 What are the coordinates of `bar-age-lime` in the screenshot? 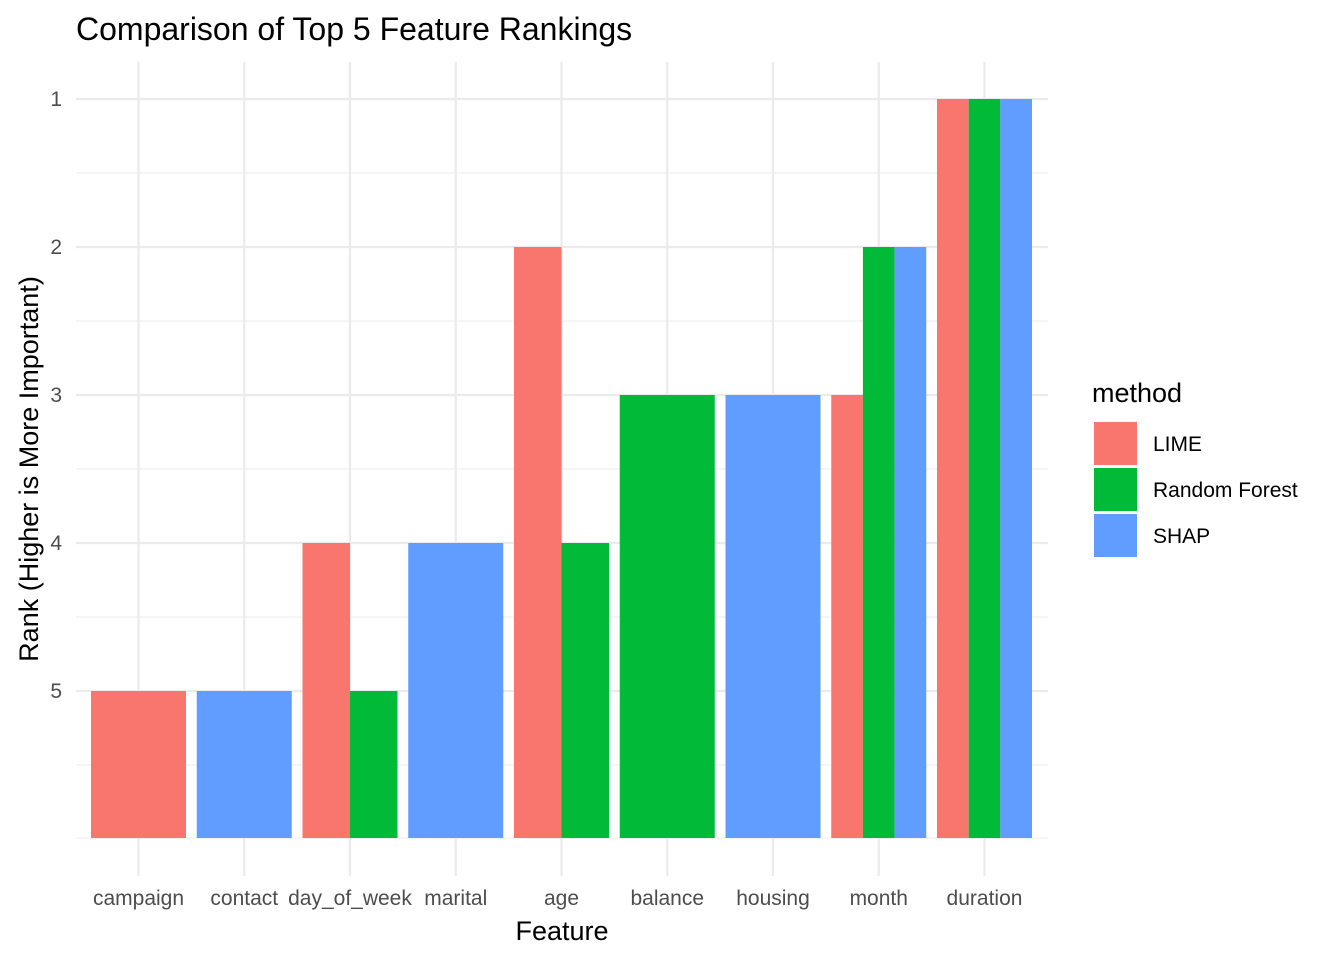 It's located at (538, 542).